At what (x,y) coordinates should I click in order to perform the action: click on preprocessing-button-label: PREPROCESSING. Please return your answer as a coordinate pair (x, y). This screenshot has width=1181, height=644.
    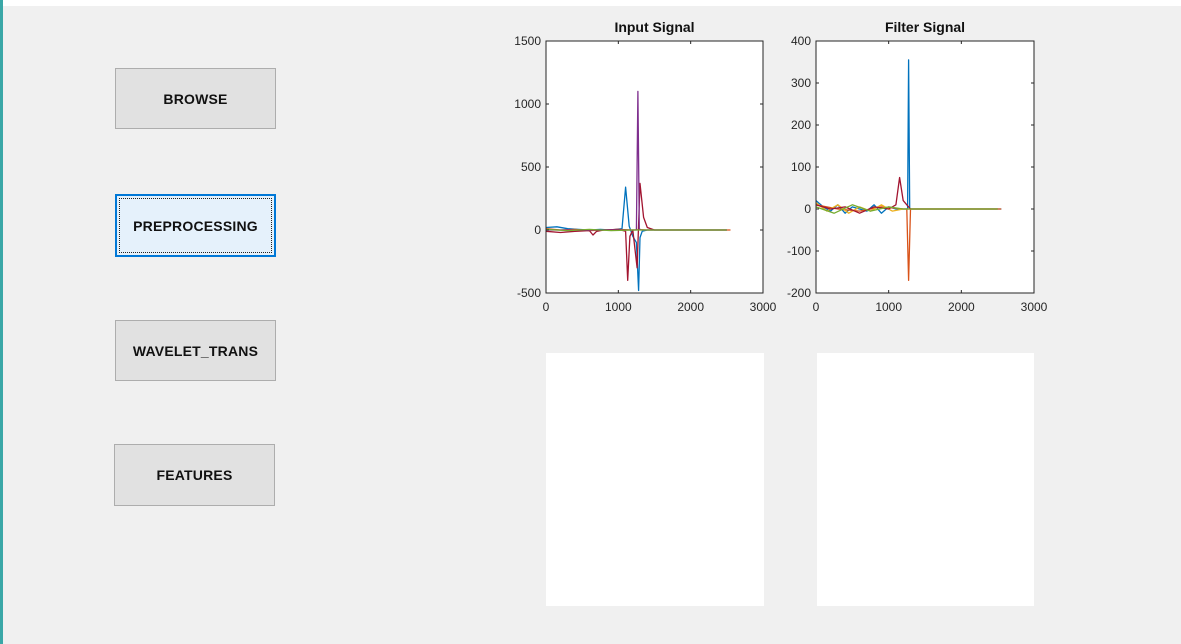
    Looking at the image, I should click on (195, 225).